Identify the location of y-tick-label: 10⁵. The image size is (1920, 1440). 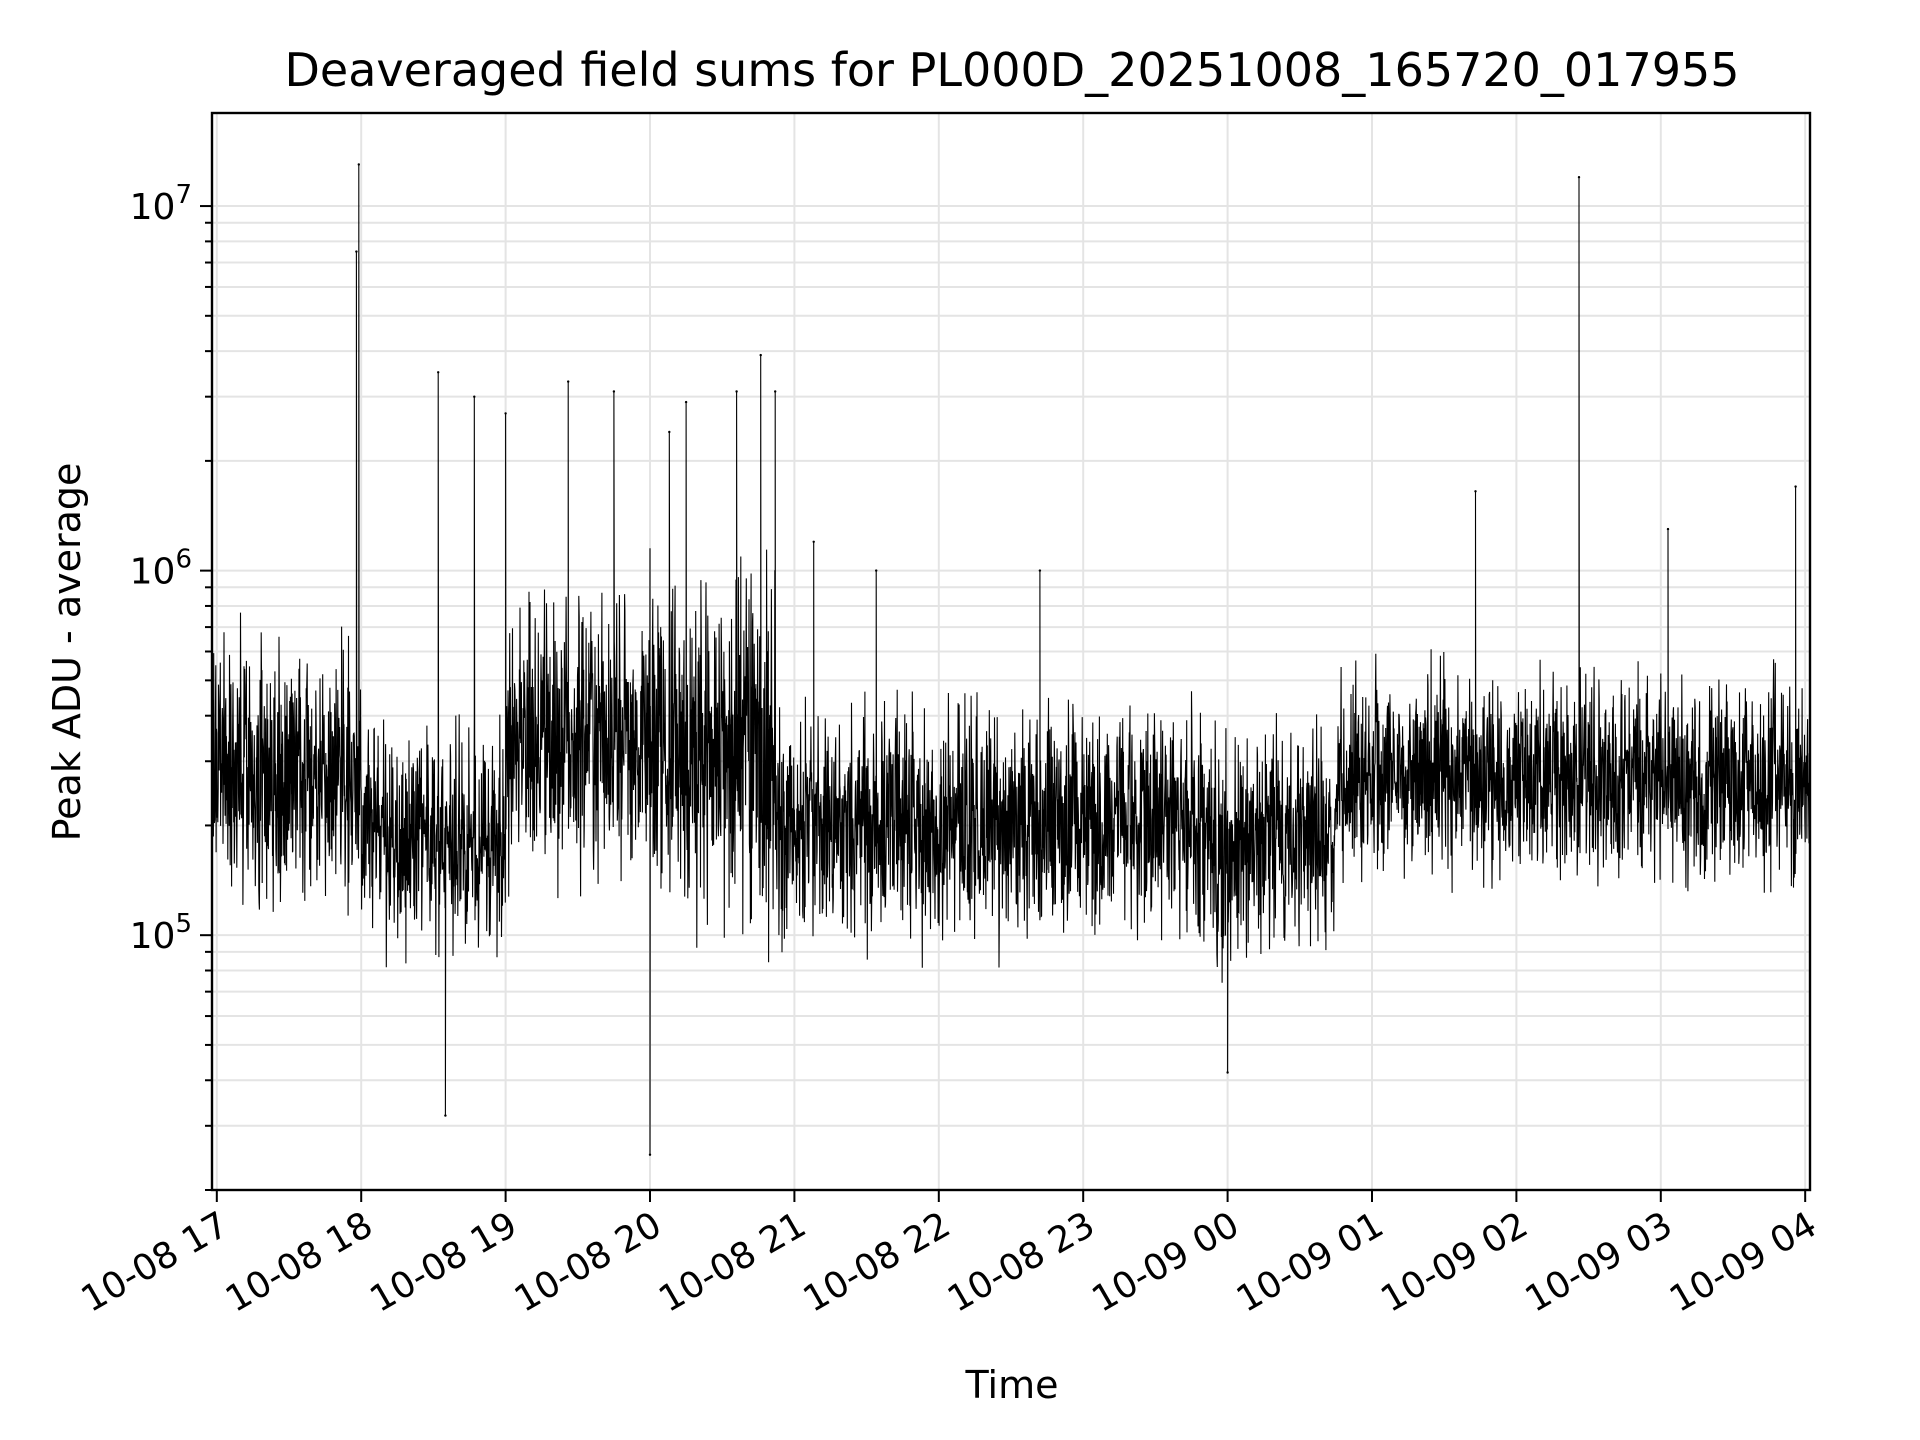
(161, 933).